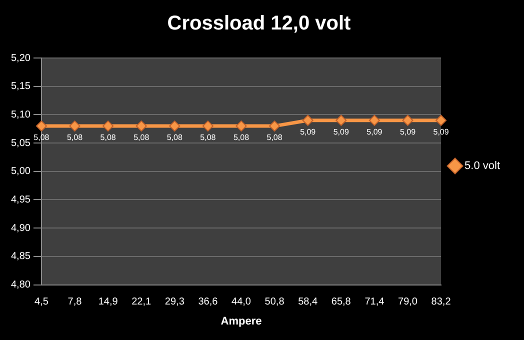  What do you see at coordinates (20, 172) in the screenshot?
I see `y-tick-label: 5,00` at bounding box center [20, 172].